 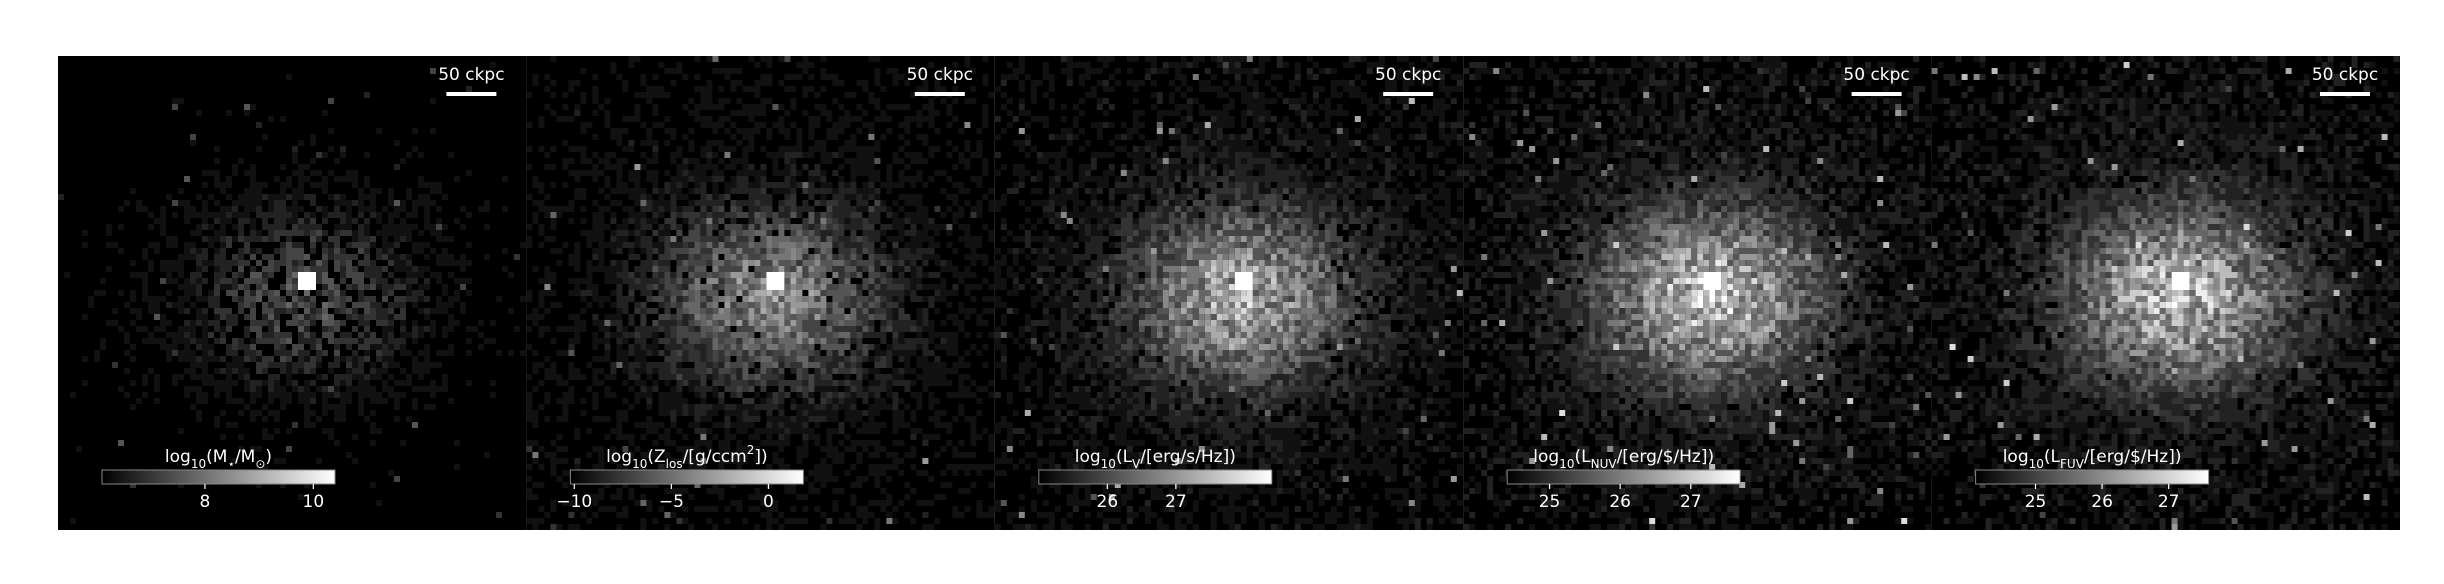 I want to click on colorbar-label: log10(Zlos/[g/ccm2]), so click(x=686, y=457).